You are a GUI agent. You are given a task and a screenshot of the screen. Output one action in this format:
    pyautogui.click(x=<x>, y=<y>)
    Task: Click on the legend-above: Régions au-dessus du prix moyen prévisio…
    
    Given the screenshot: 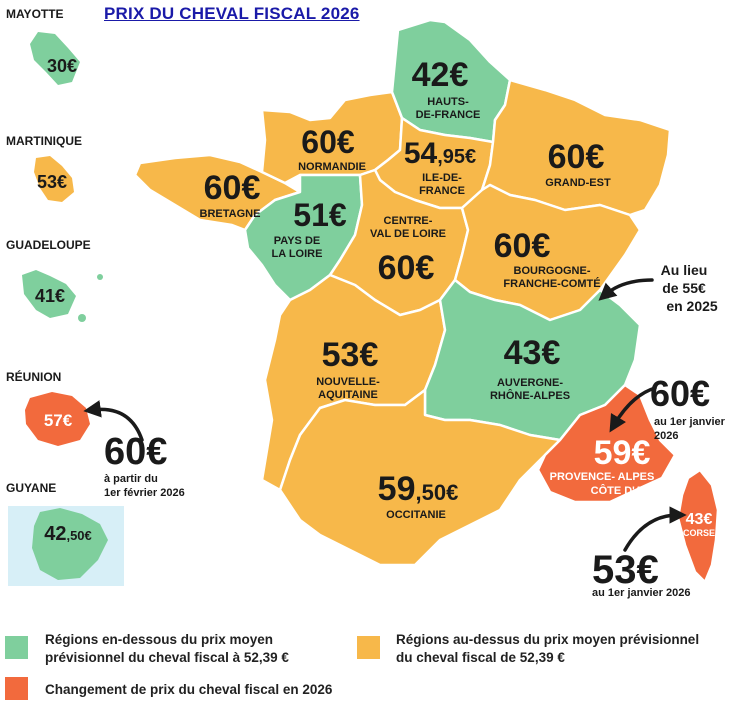 What is the action you would take?
    pyautogui.click(x=547, y=649)
    